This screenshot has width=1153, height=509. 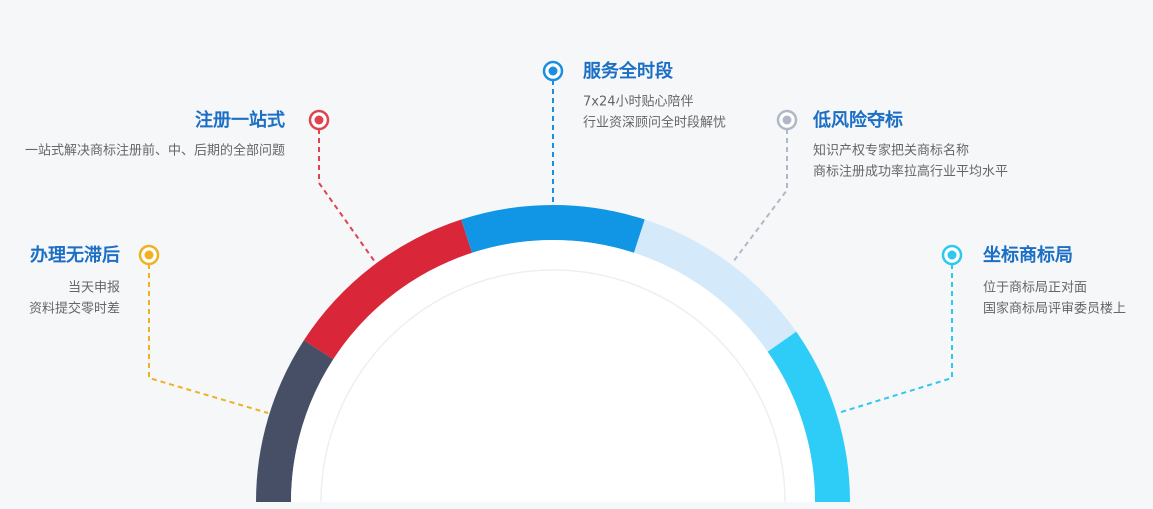 I want to click on item-desc: 当天申报, so click(x=94, y=288).